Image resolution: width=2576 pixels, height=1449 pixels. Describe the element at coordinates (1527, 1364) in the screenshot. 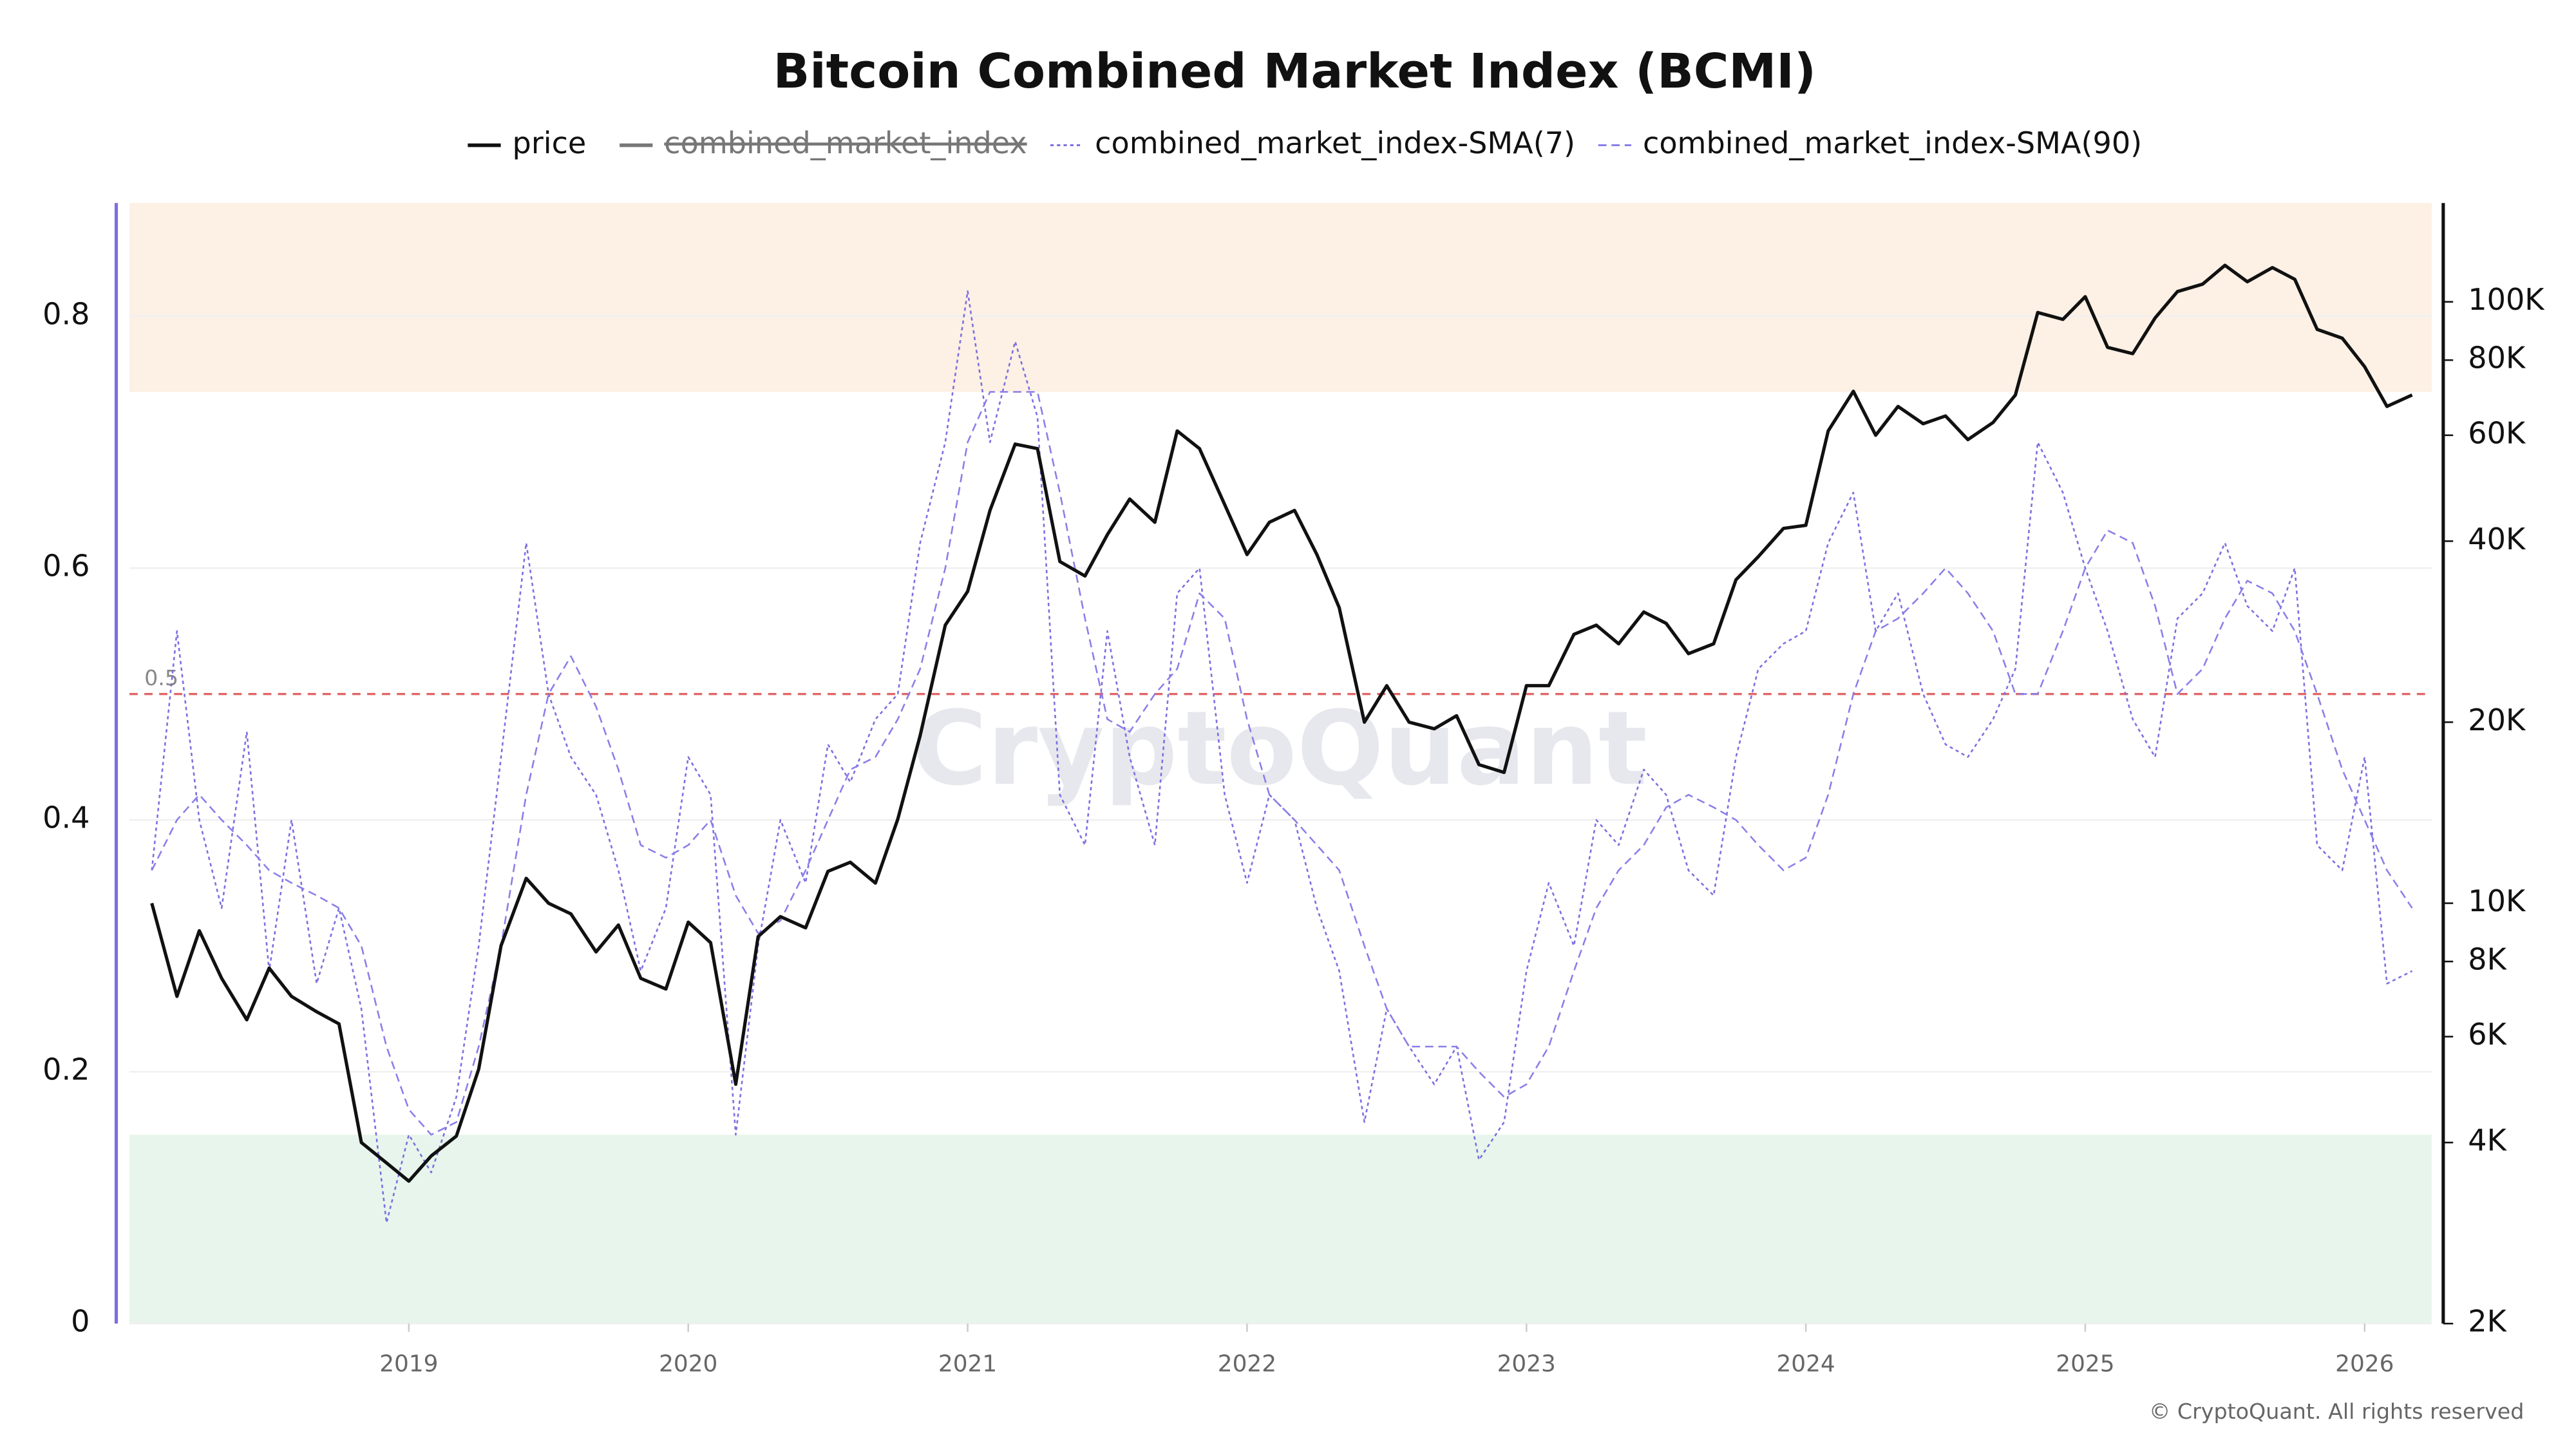

I see `x-tick-label: 2023` at that location.